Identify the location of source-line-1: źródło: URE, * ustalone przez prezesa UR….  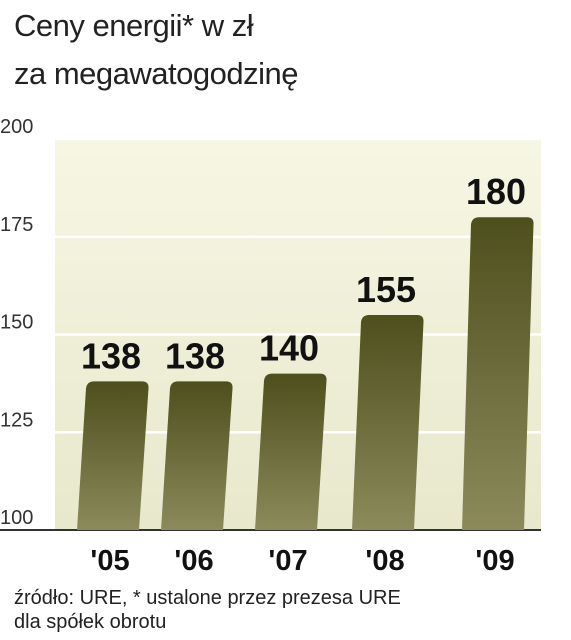
(207, 598).